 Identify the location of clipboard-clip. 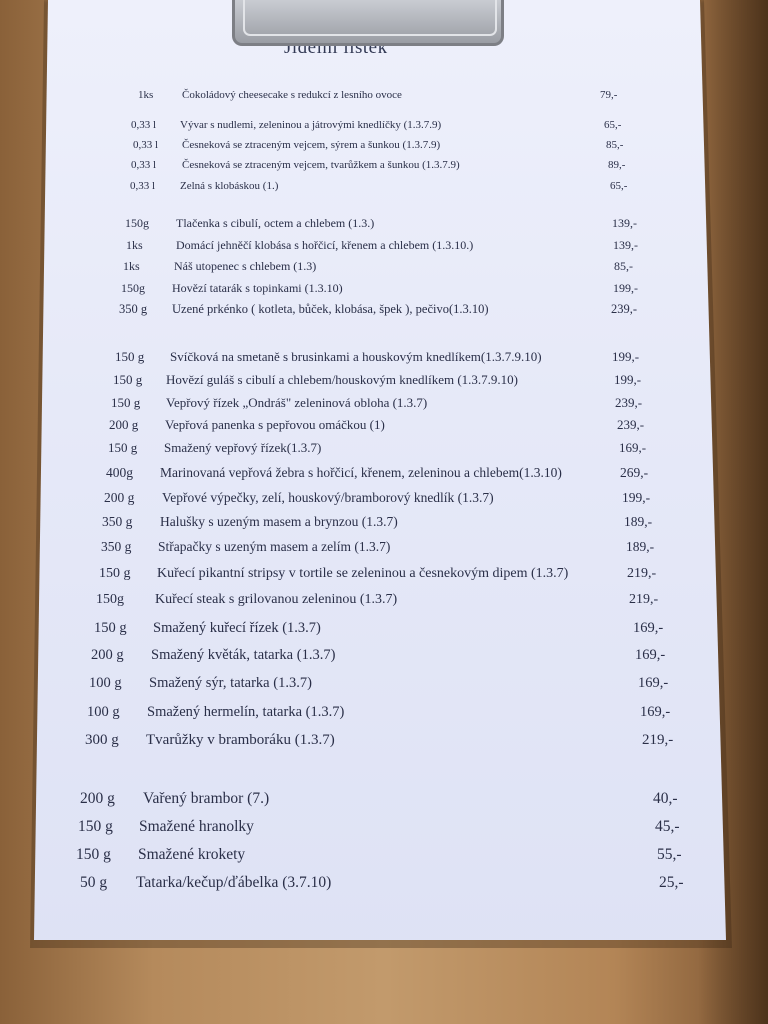
(368, 23).